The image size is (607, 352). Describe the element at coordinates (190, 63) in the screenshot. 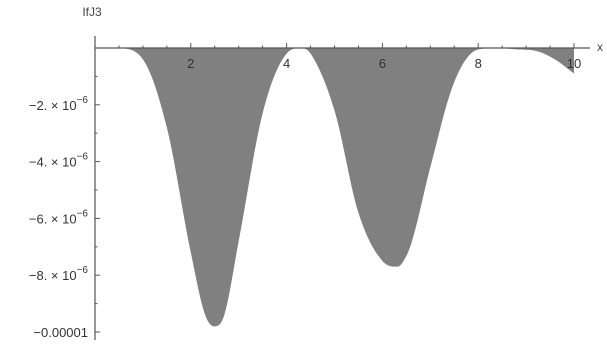

I see `x-tick-label: 2` at that location.